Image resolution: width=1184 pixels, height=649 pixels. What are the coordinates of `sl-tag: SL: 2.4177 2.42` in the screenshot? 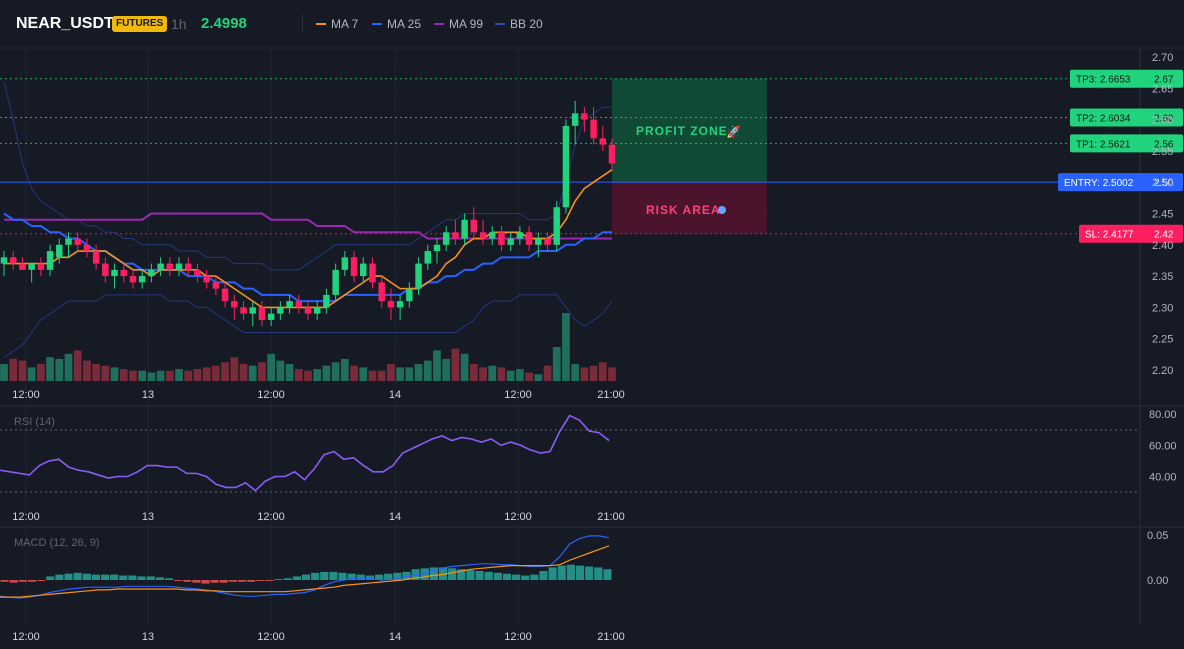 It's located at (1131, 233).